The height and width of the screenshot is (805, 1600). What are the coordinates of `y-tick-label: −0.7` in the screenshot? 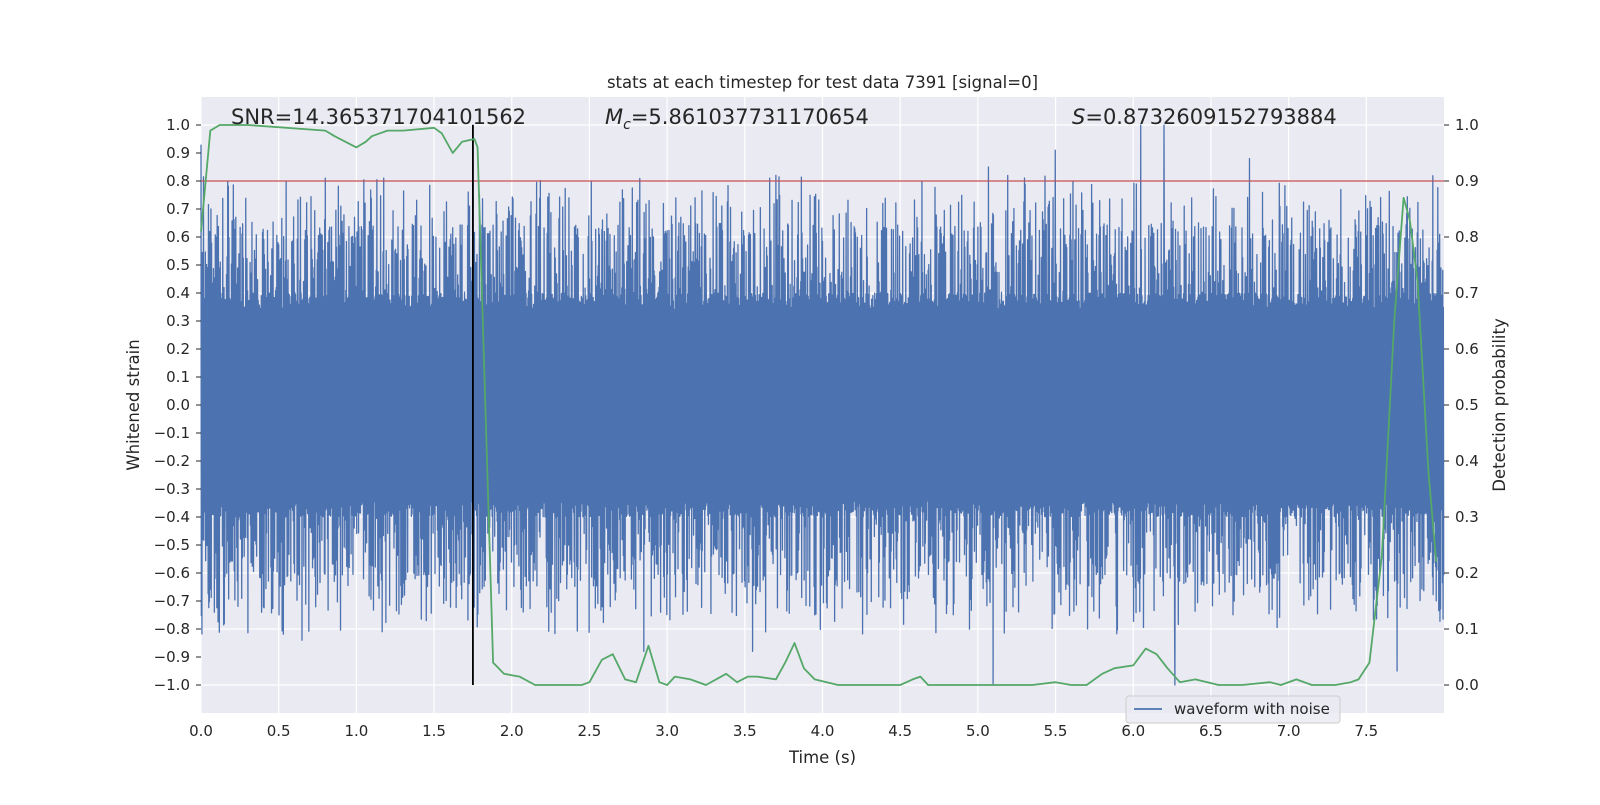 It's located at (172, 601).